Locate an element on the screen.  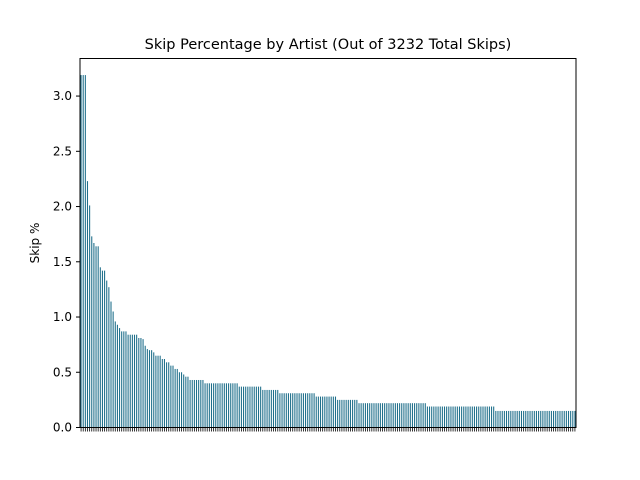
y-tick-label: 2.0 is located at coordinates (62, 207).